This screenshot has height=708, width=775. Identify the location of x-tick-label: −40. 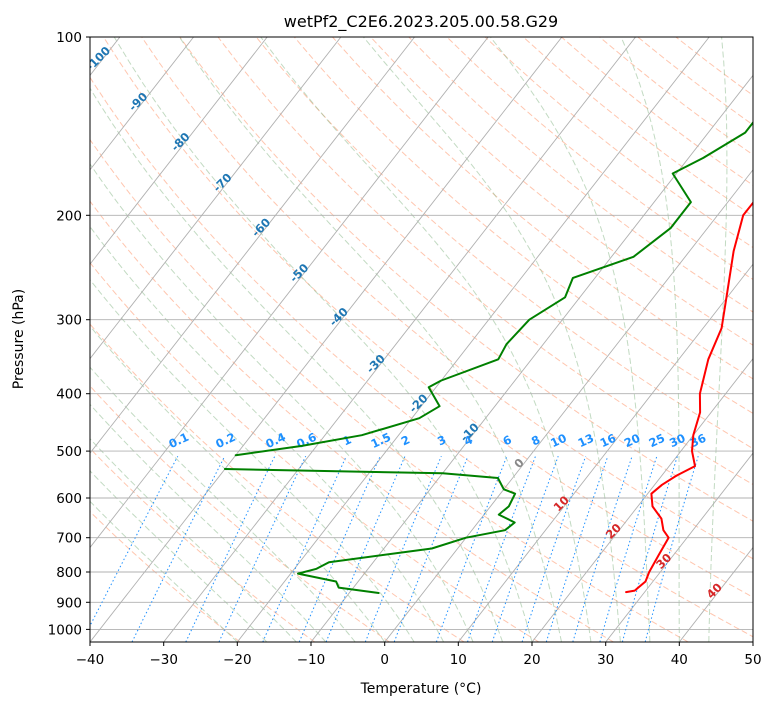
(90, 660).